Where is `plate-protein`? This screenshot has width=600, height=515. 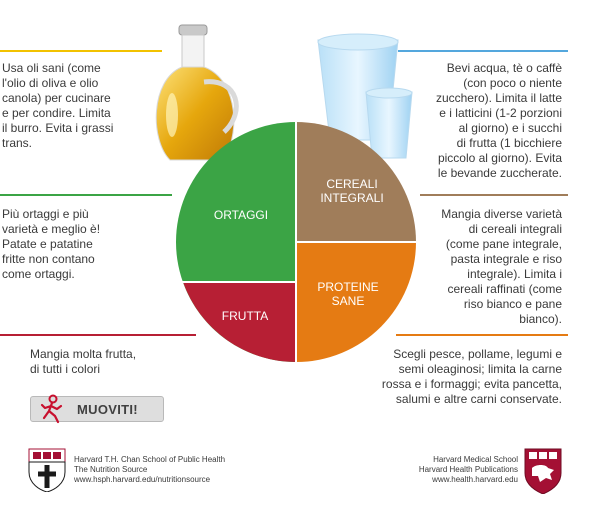 plate-protein is located at coordinates (356, 302).